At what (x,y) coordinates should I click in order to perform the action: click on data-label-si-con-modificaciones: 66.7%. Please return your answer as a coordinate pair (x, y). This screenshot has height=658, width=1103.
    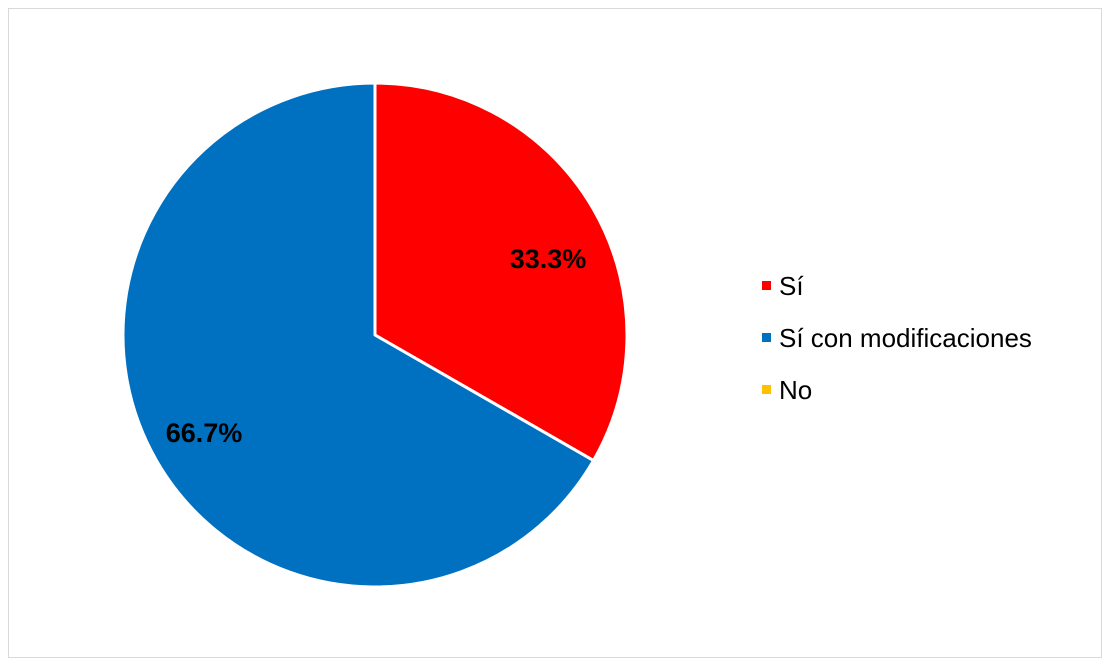
    Looking at the image, I should click on (204, 433).